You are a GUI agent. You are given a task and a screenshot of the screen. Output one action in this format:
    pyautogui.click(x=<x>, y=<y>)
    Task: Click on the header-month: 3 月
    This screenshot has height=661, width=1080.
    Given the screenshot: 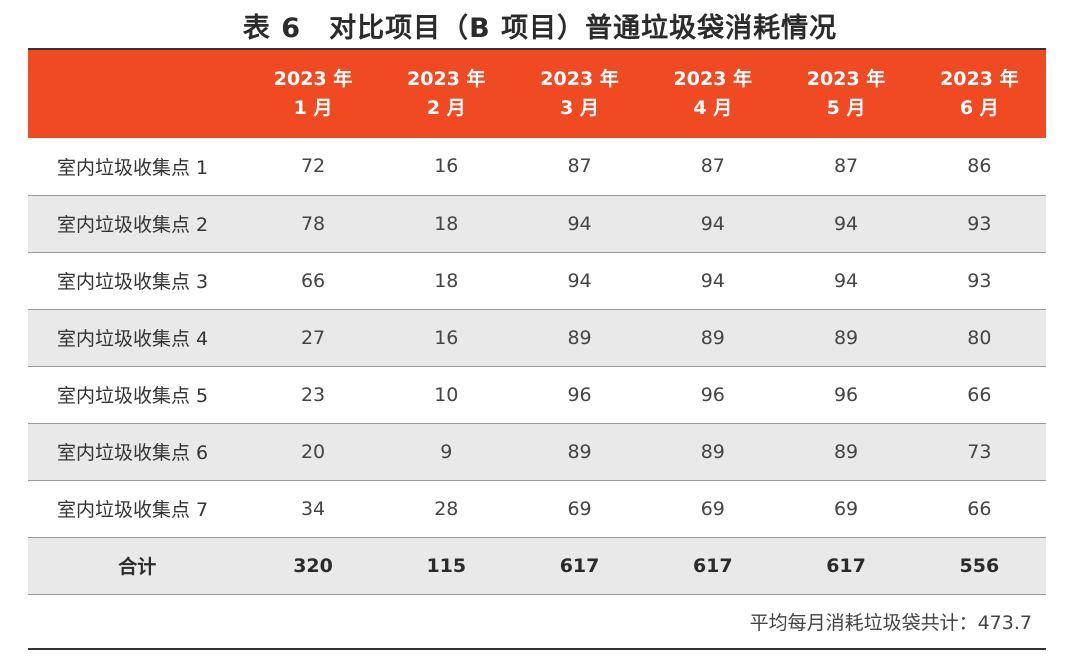 What is the action you would take?
    pyautogui.click(x=579, y=108)
    